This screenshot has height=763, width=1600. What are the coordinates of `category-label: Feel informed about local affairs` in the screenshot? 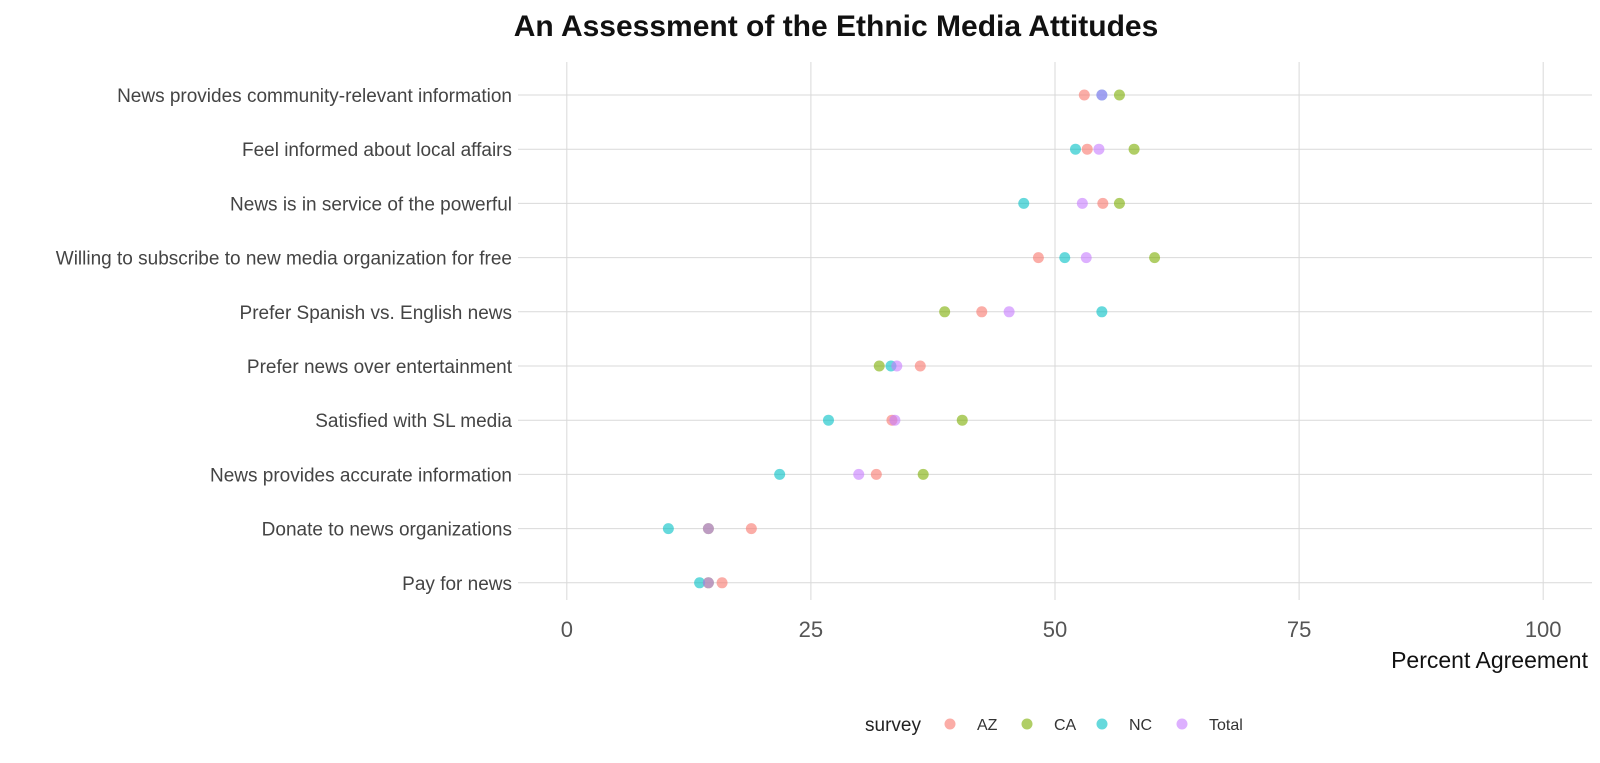 It's located at (377, 150).